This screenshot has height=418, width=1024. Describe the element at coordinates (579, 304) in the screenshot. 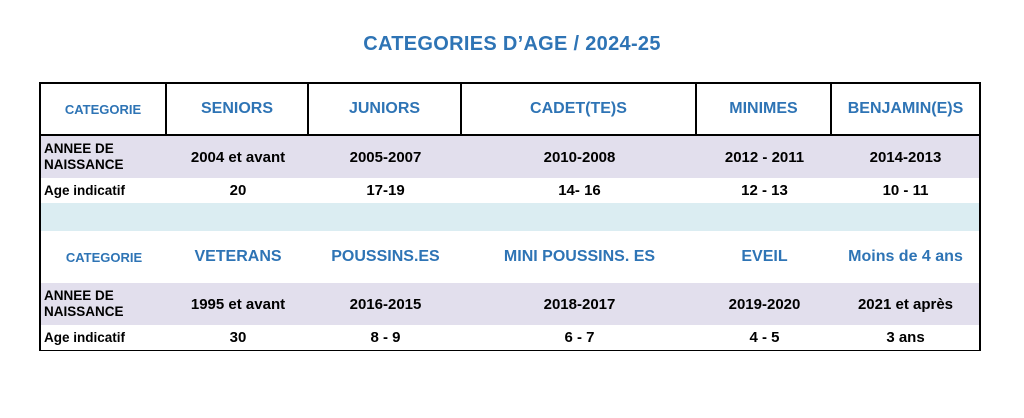

I see `table-cell: 2018-2017` at that location.